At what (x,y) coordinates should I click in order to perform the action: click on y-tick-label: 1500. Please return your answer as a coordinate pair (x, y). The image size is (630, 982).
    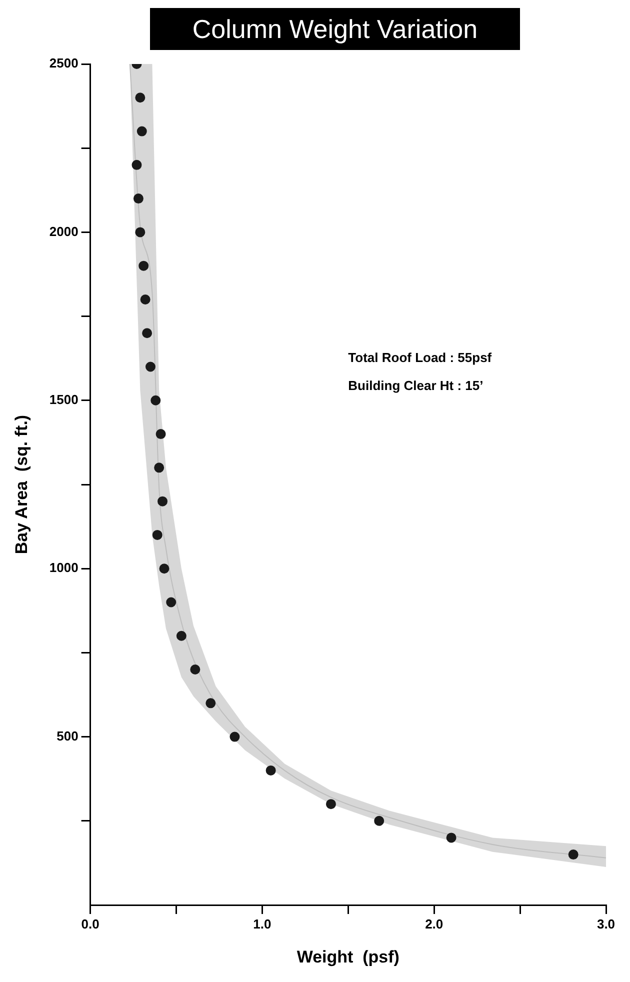
    Looking at the image, I should click on (63, 399).